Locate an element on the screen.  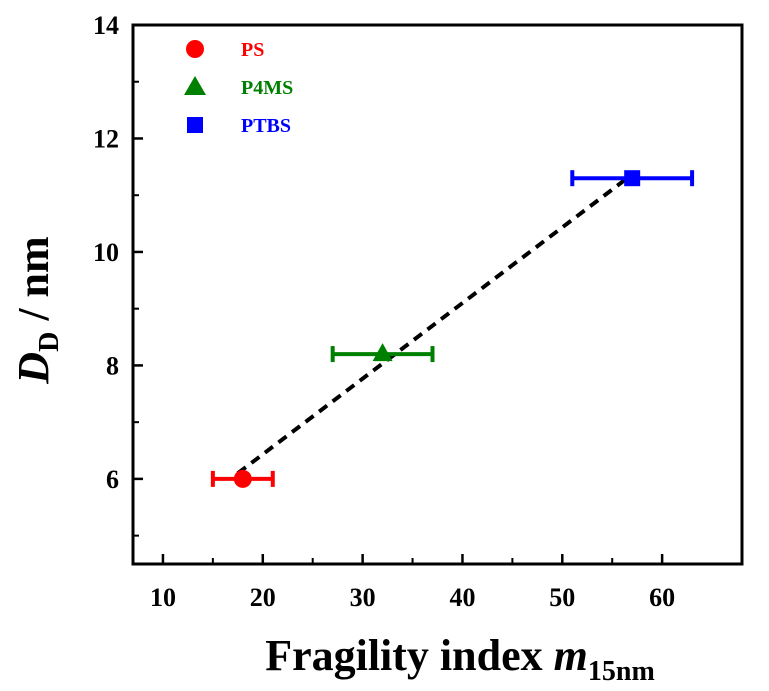
y-tick-label: 8 is located at coordinates (112, 365).